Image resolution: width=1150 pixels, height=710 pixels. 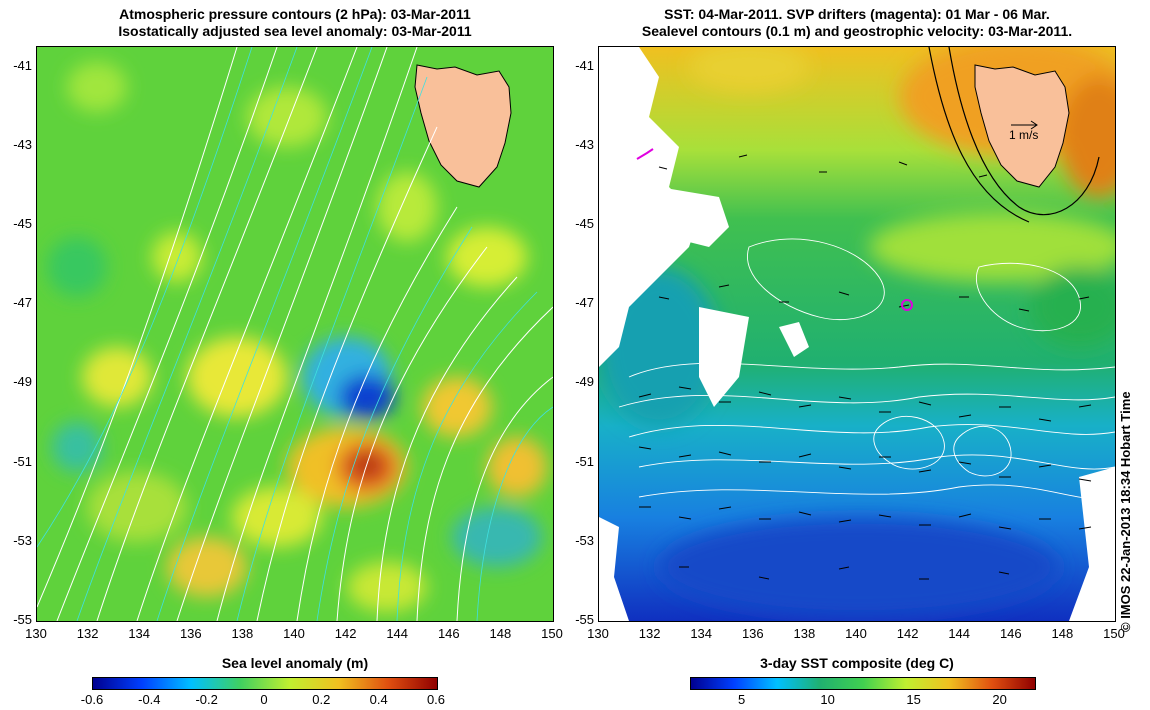 What do you see at coordinates (907, 633) in the screenshot?
I see `right-x-tick-label: 142` at bounding box center [907, 633].